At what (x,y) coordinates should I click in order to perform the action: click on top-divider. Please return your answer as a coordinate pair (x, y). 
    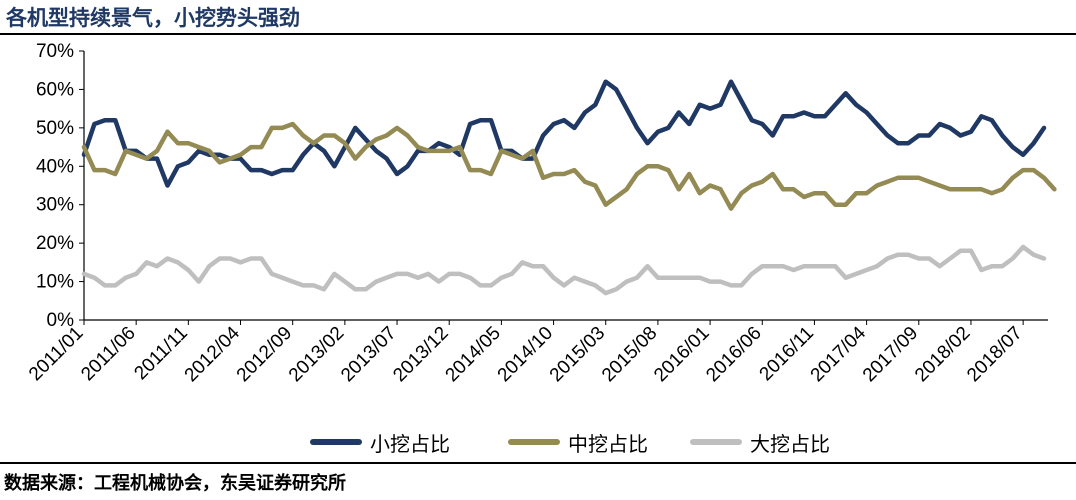
    Looking at the image, I should click on (538, 34).